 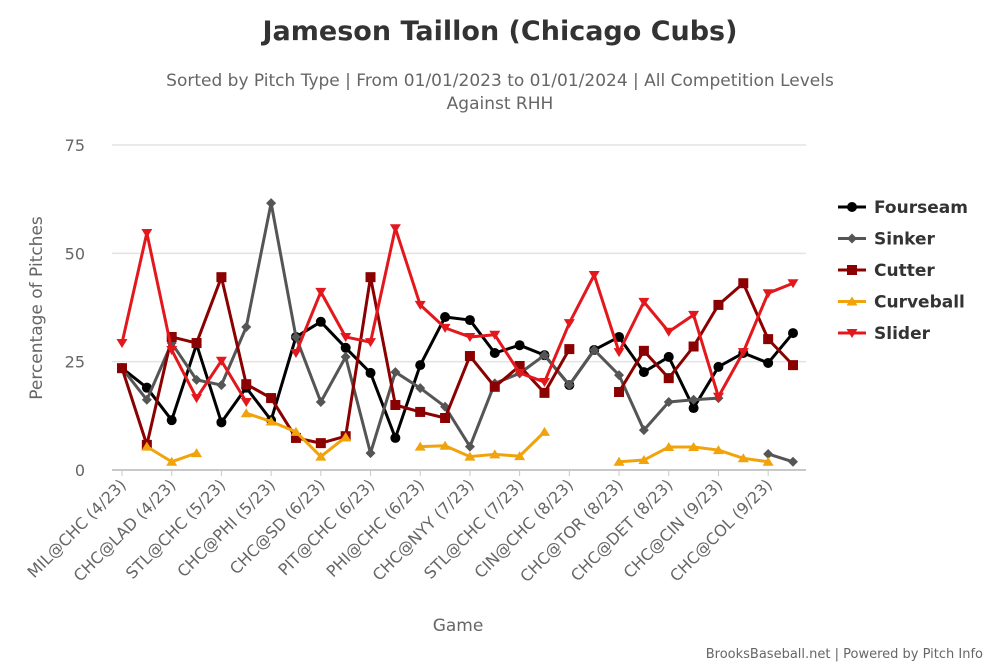 I want to click on legend-label: Cutter, so click(x=904, y=271).